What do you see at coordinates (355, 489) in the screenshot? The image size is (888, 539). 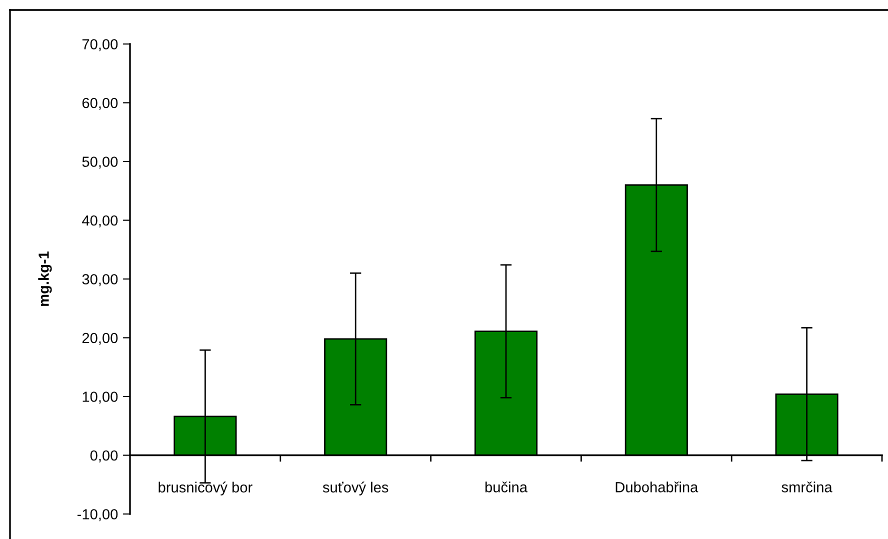 I see `x-tick-label: suťový les` at bounding box center [355, 489].